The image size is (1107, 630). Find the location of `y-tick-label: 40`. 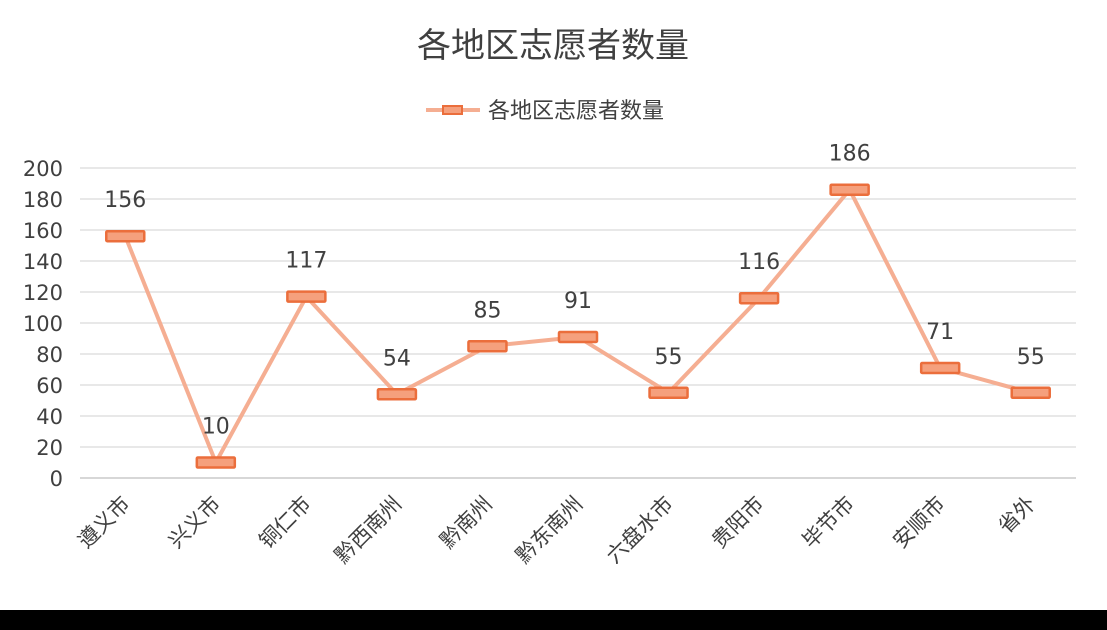

y-tick-label: 40 is located at coordinates (49, 417).